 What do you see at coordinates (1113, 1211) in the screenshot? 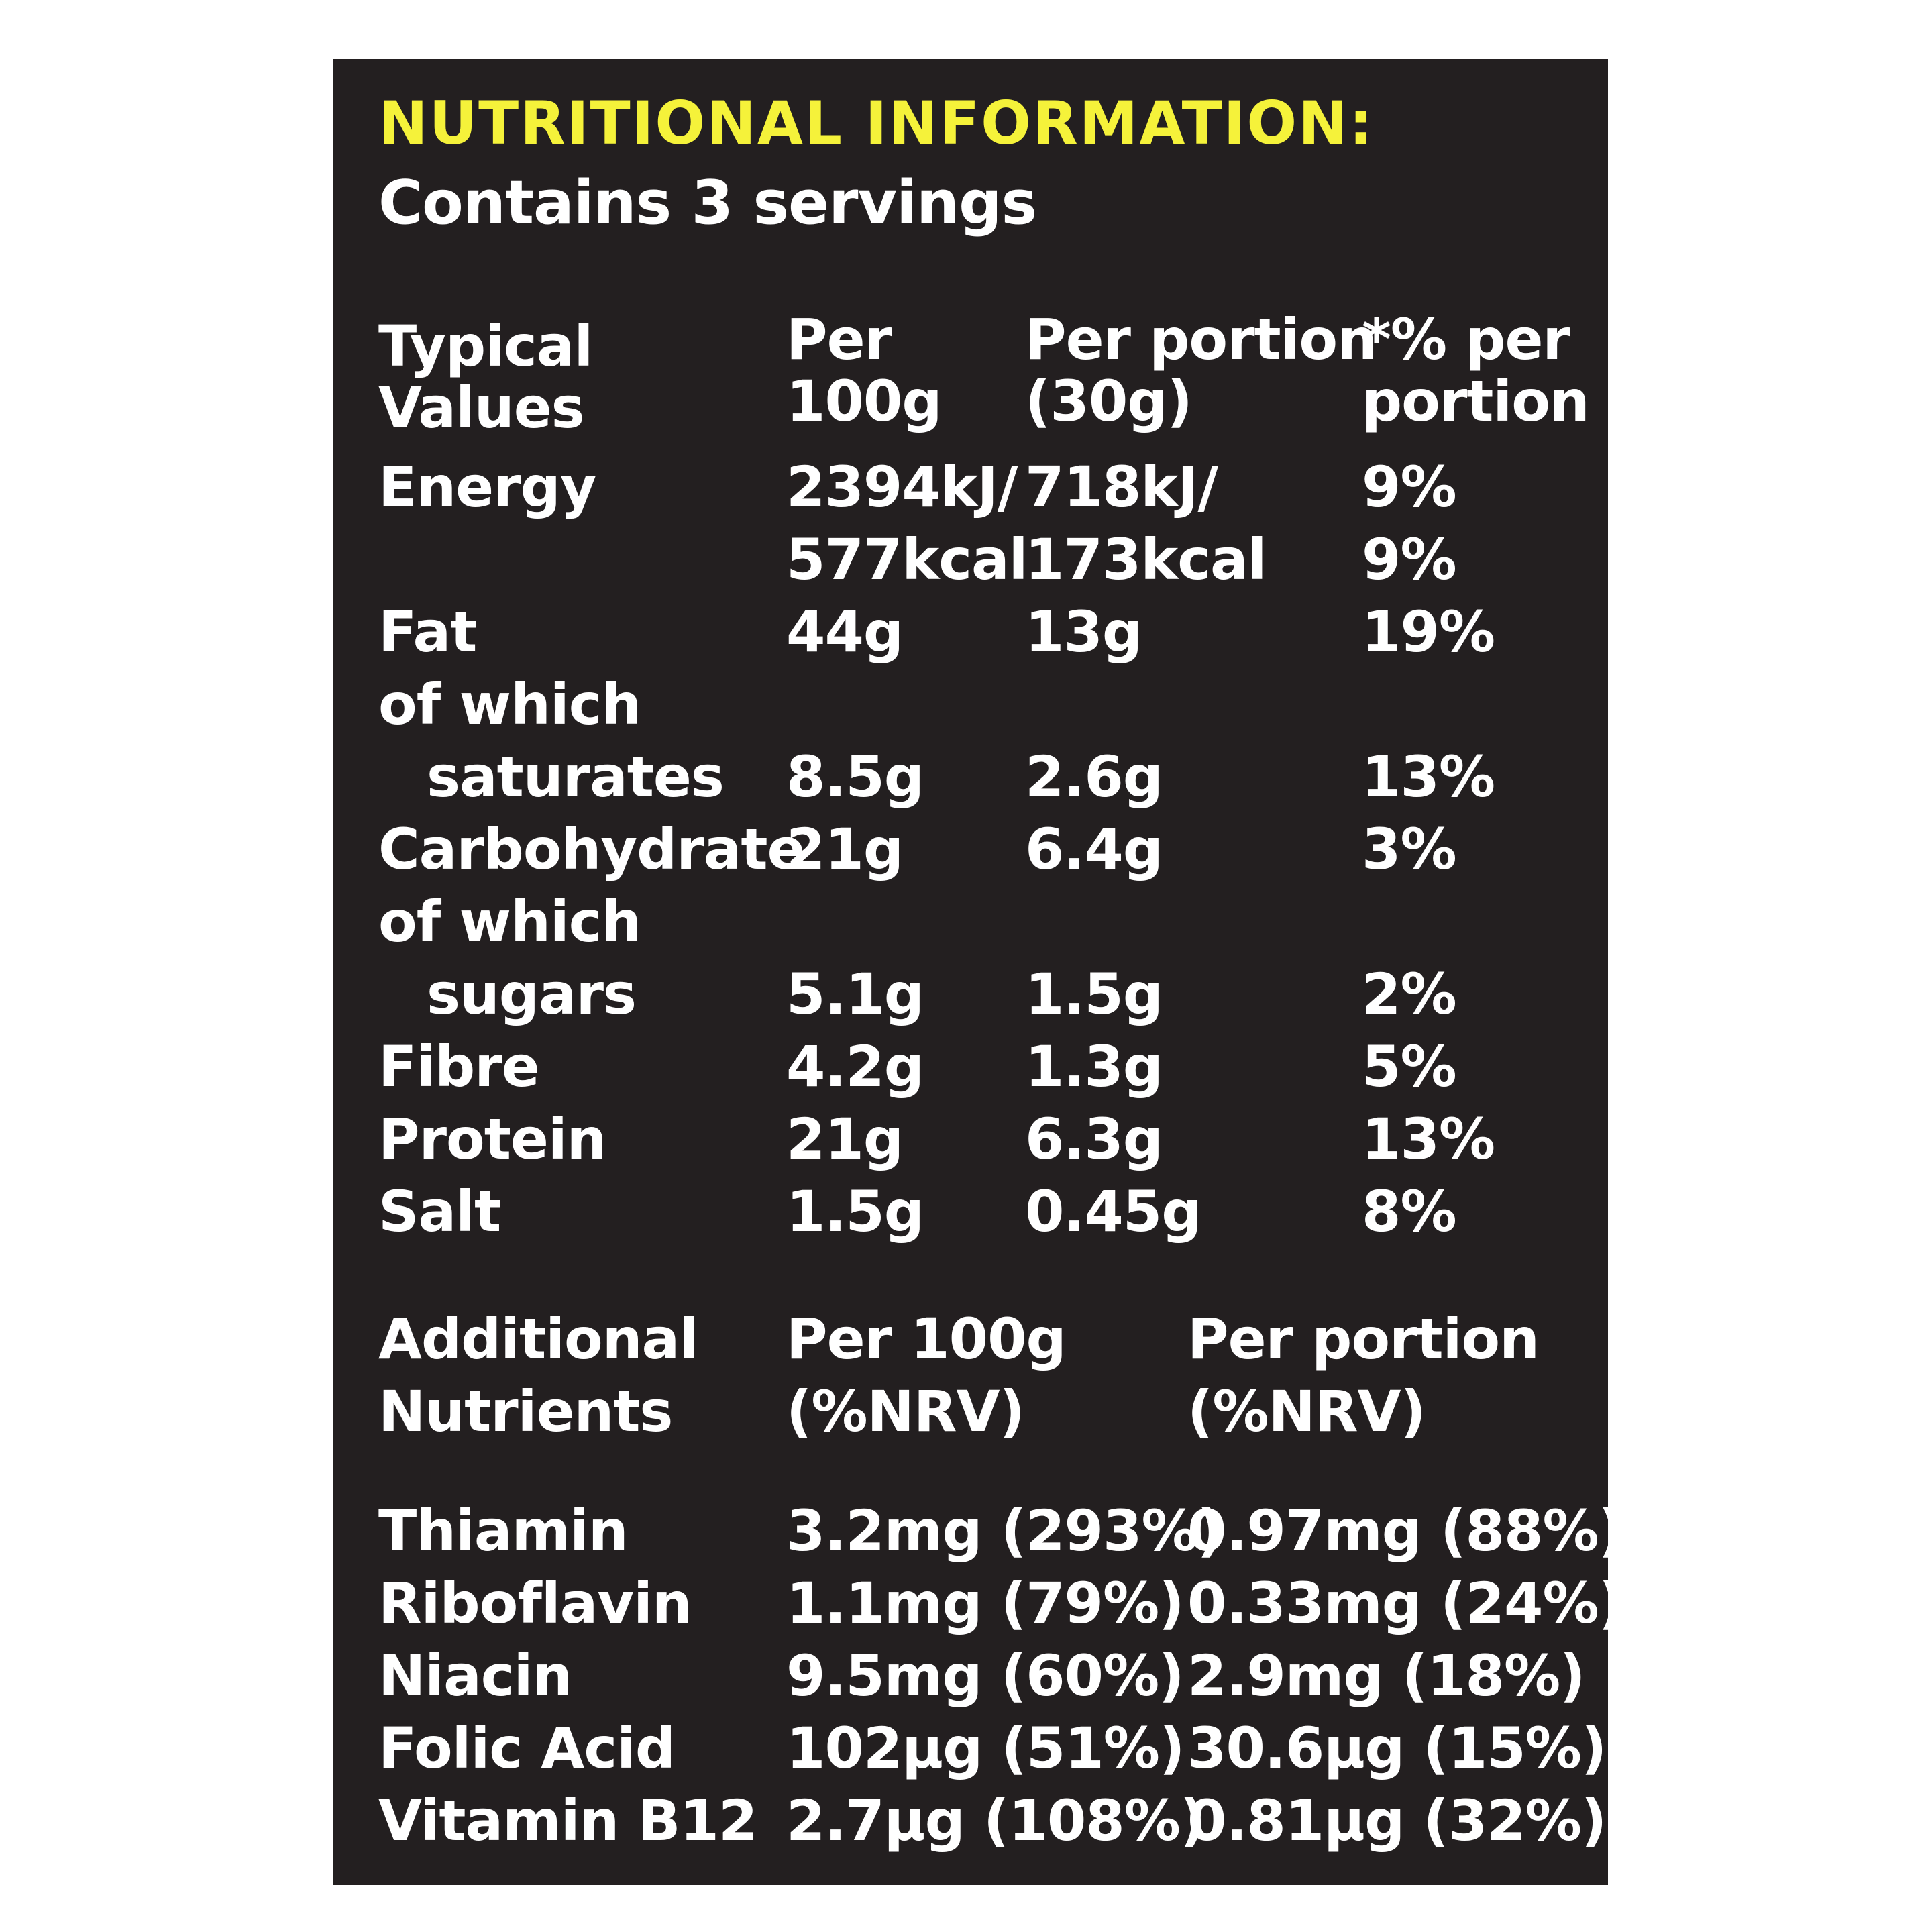
I see `row-portion: 0.45g` at bounding box center [1113, 1211].